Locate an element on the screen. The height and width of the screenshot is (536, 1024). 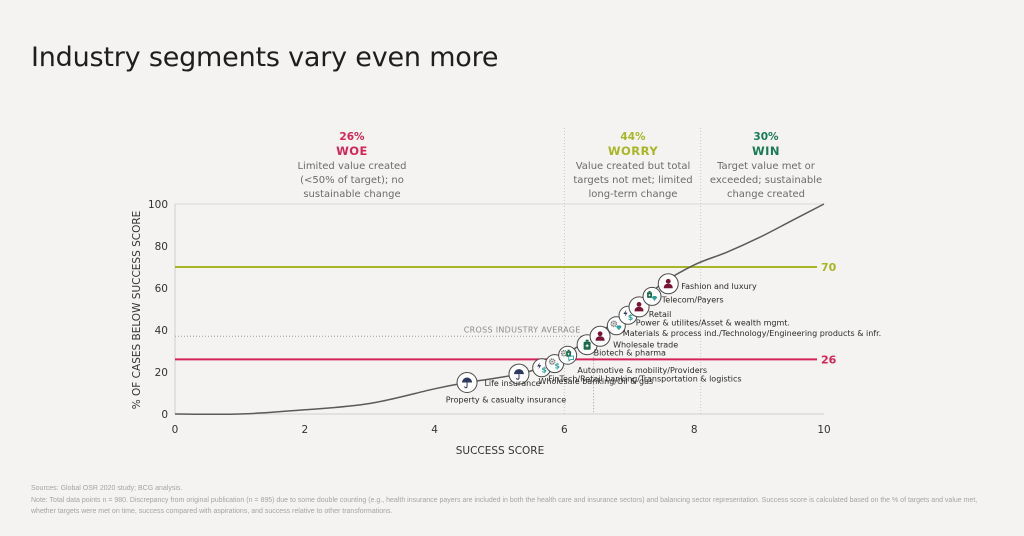
industry-marker: Telecom/Payers is located at coordinates (683, 296).